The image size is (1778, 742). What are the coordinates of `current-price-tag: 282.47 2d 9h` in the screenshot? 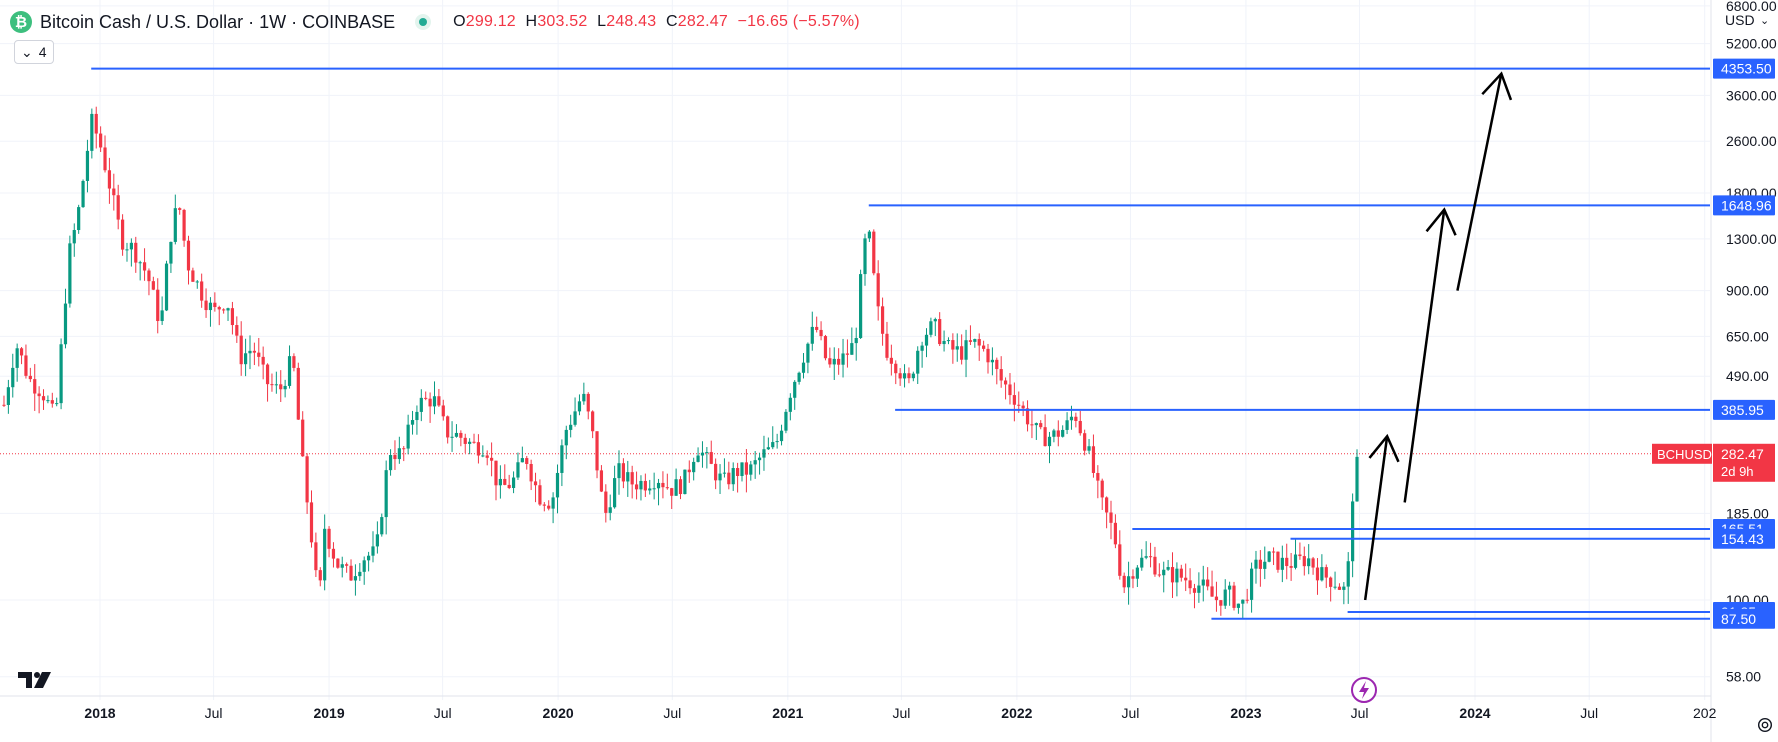 It's located at (1744, 462).